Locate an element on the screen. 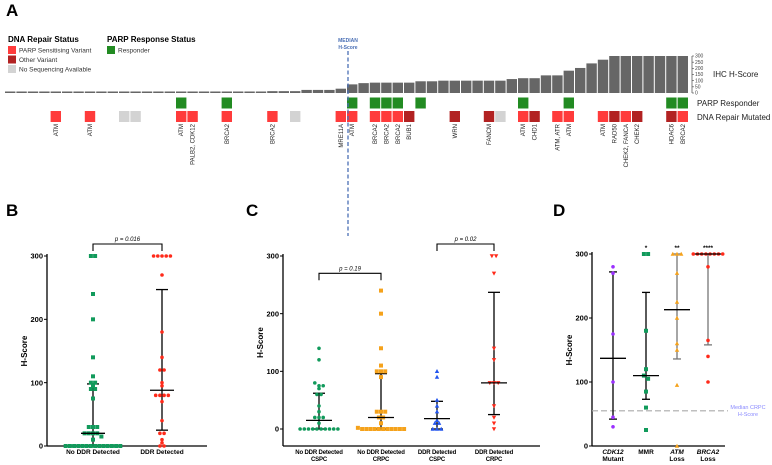 This screenshot has height=465, width=772. legend-title-dna: DNA Repair Status is located at coordinates (43, 39).